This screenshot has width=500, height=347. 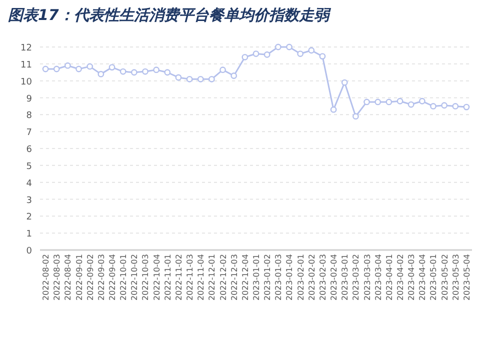 I want to click on x-tick-label: 2022-10-02, so click(x=135, y=277).